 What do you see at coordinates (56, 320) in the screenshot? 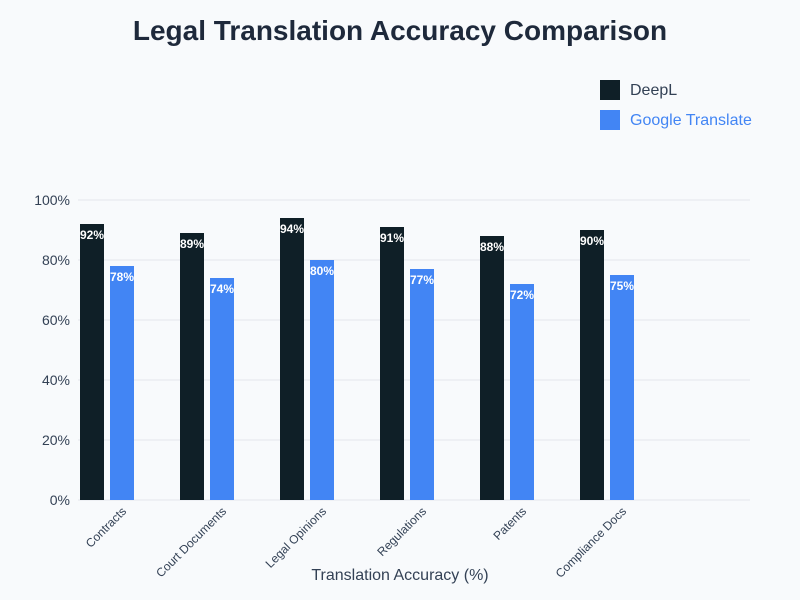
I see `y-tick-label: 60%` at bounding box center [56, 320].